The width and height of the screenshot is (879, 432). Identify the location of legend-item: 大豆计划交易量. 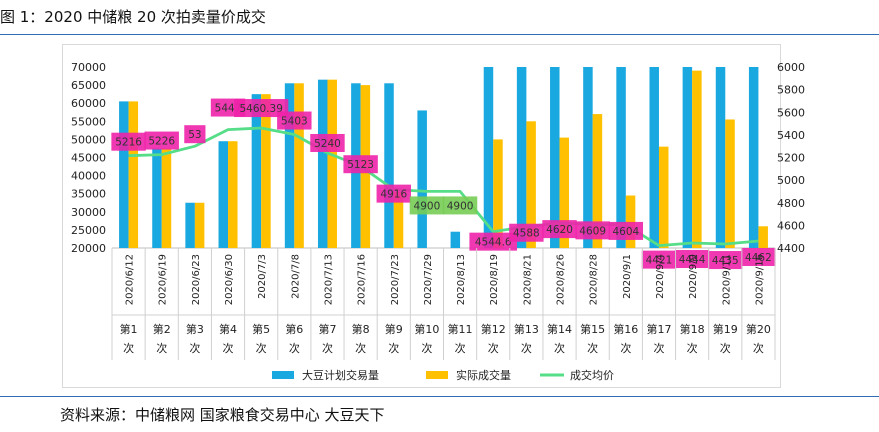
(325, 375).